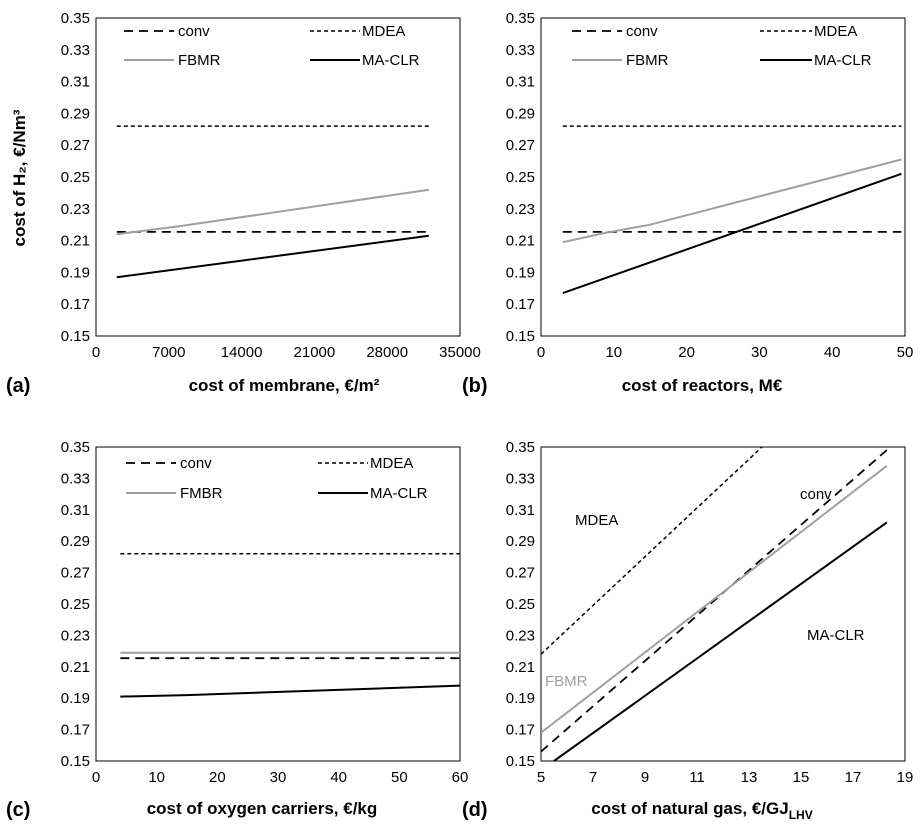 This screenshot has height=826, width=922. Describe the element at coordinates (749, 777) in the screenshot. I see `x-tick-label-d: 13` at that location.